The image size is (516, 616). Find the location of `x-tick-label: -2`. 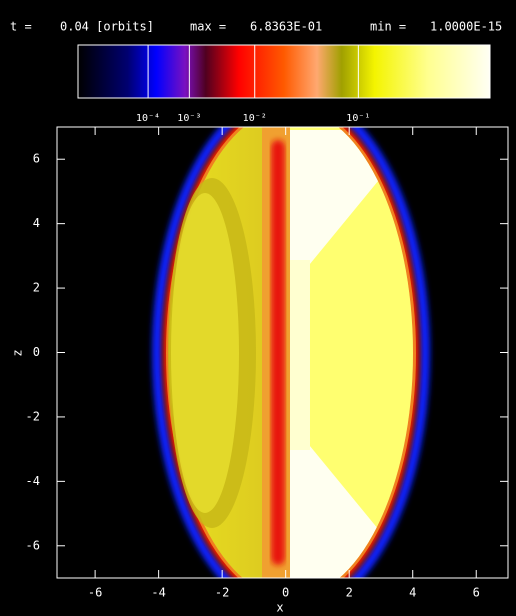

x-tick-label: -2 is located at coordinates (222, 593).